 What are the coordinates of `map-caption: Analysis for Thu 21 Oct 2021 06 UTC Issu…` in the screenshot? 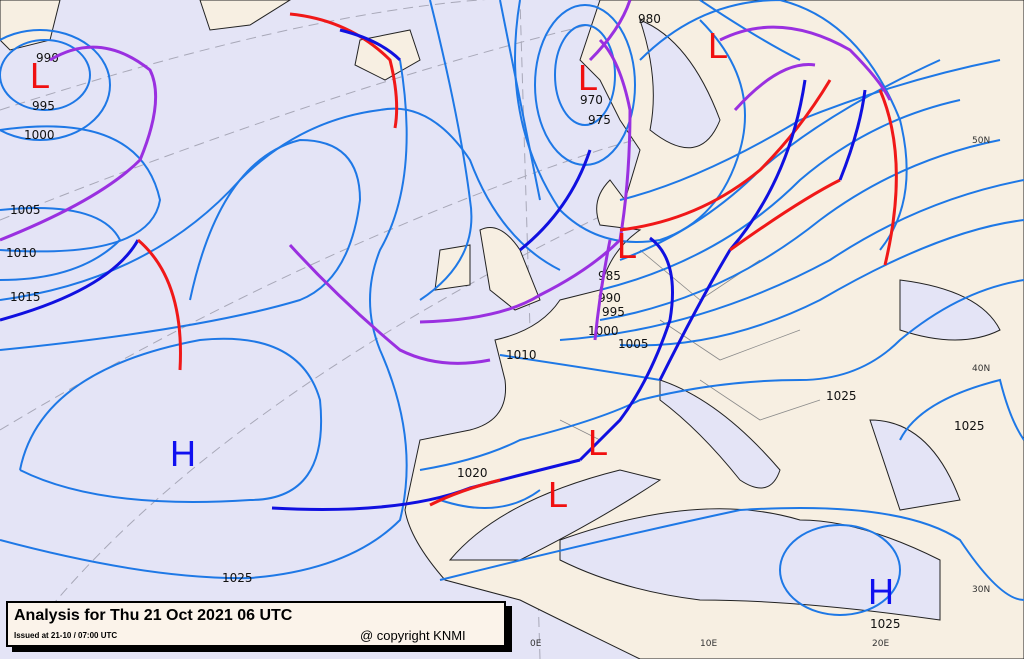 It's located at (256, 624).